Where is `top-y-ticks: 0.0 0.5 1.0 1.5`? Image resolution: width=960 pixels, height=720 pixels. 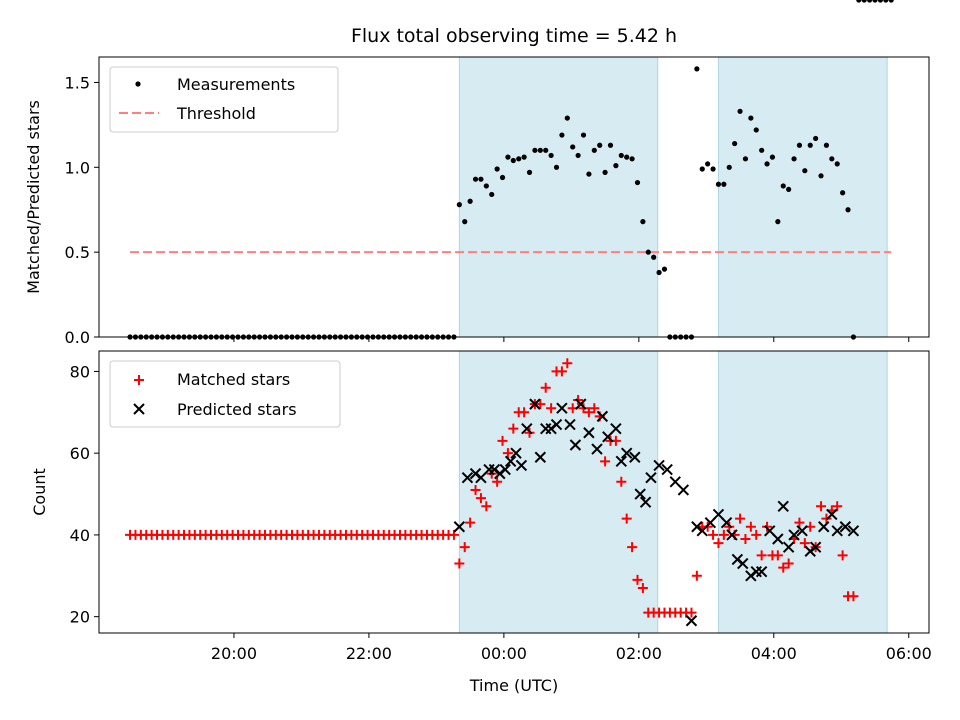
top-y-ticks: 0.0 0.5 1.0 1.5 is located at coordinates (82, 210).